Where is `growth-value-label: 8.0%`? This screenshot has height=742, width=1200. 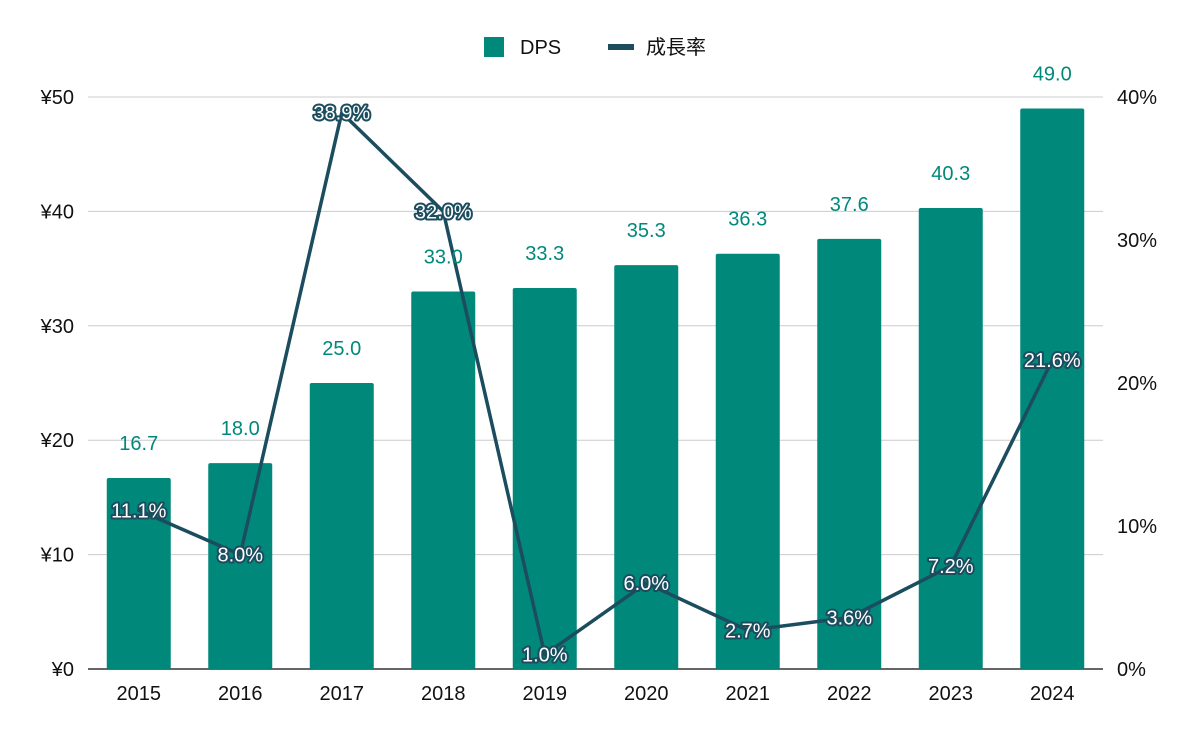
growth-value-label: 8.0% is located at coordinates (240, 556).